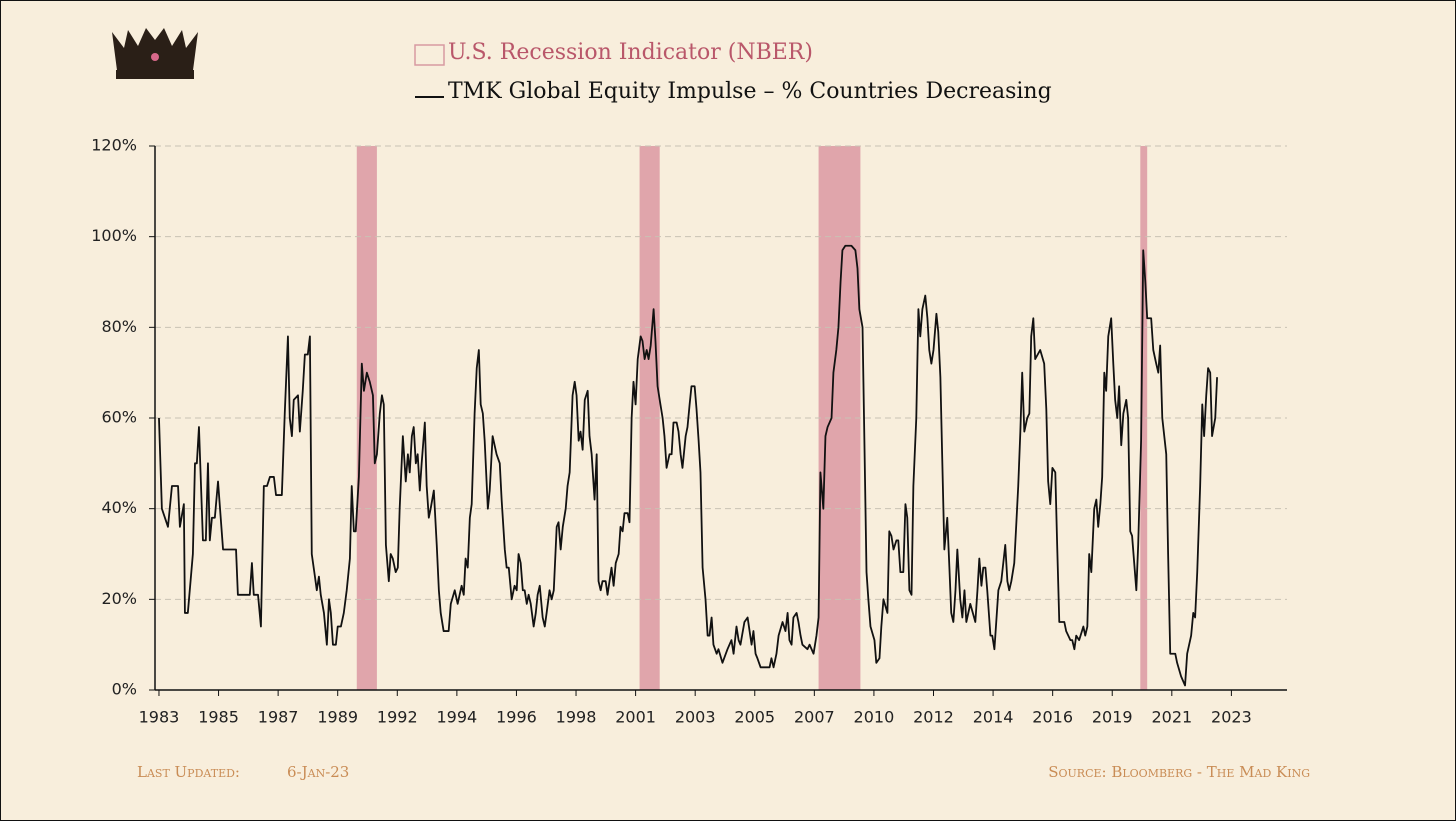 Image resolution: width=1456 pixels, height=821 pixels. What do you see at coordinates (993, 717) in the screenshot?
I see `x-tick-label: 2014` at bounding box center [993, 717].